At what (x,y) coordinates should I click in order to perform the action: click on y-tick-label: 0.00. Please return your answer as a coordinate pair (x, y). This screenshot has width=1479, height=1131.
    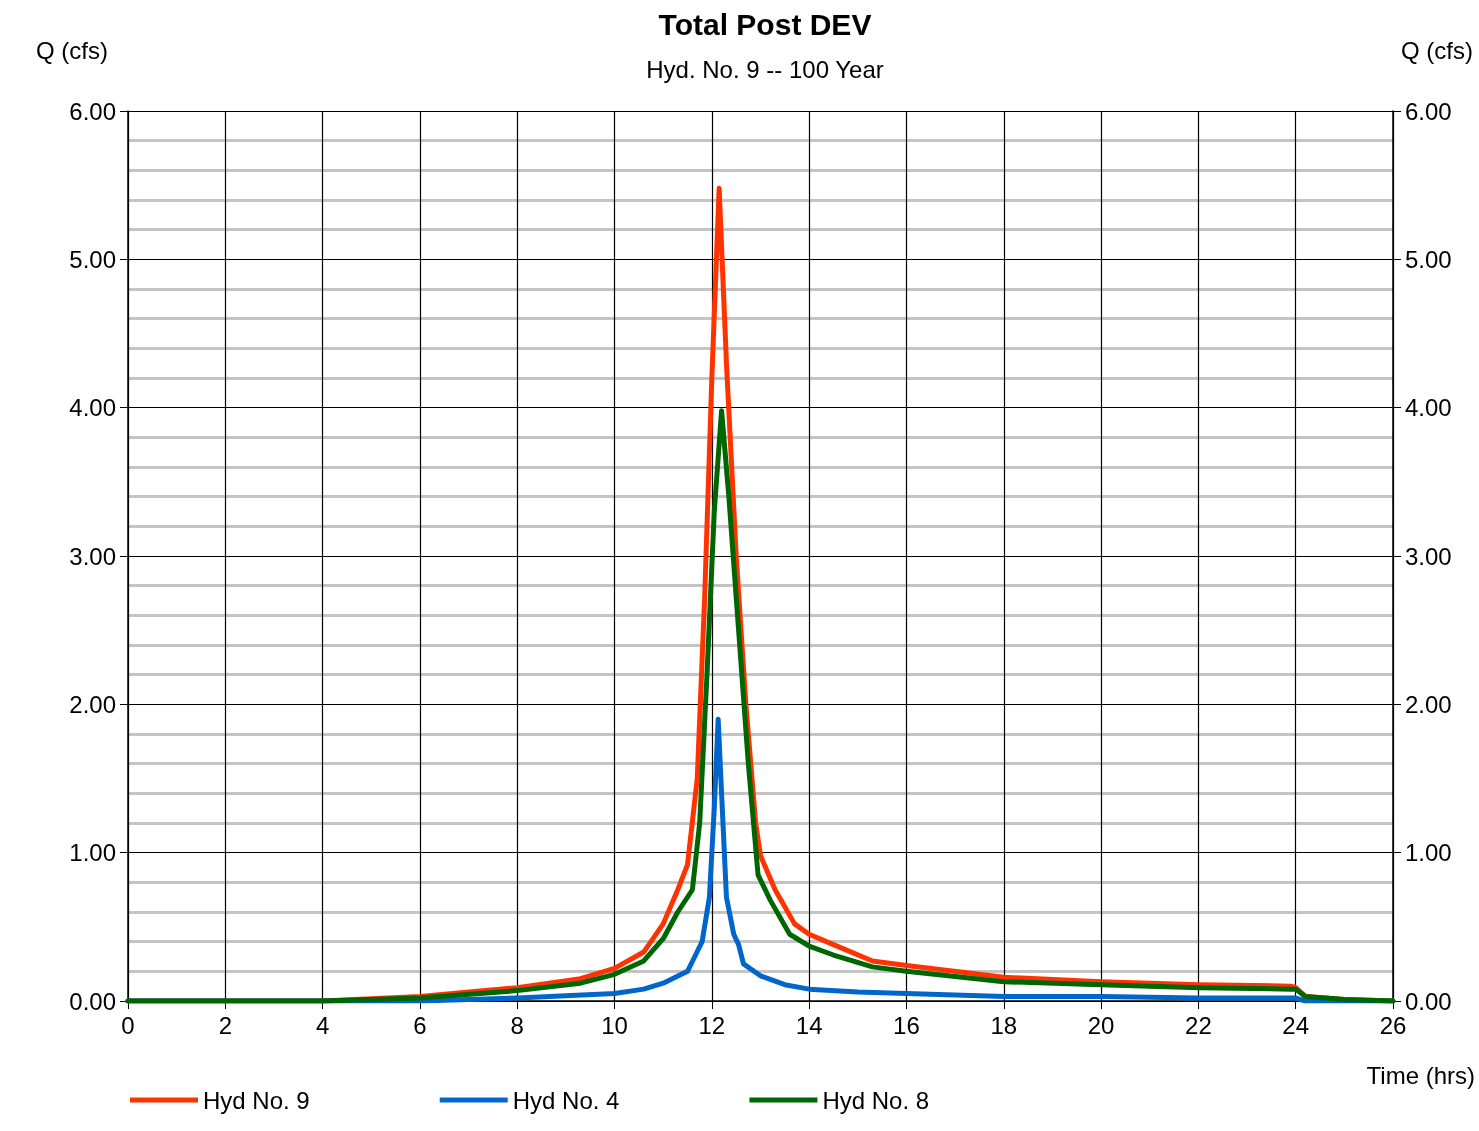
    Looking at the image, I should click on (92, 1001).